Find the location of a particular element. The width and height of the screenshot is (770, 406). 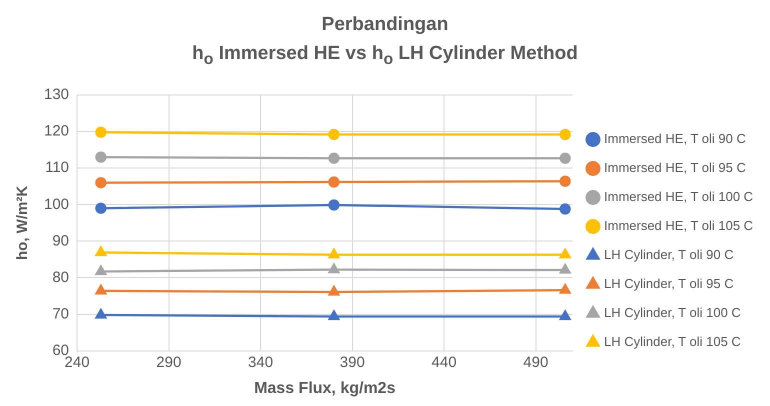

legend-label: LH Cylinder, T oli 100 C is located at coordinates (672, 312).